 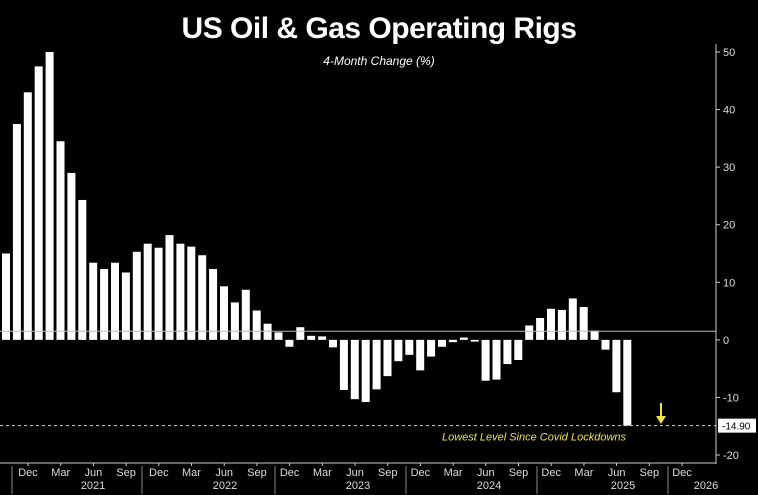 I want to click on annotation-label: Lowest Level Since Covid Lockdowns, so click(x=534, y=438).